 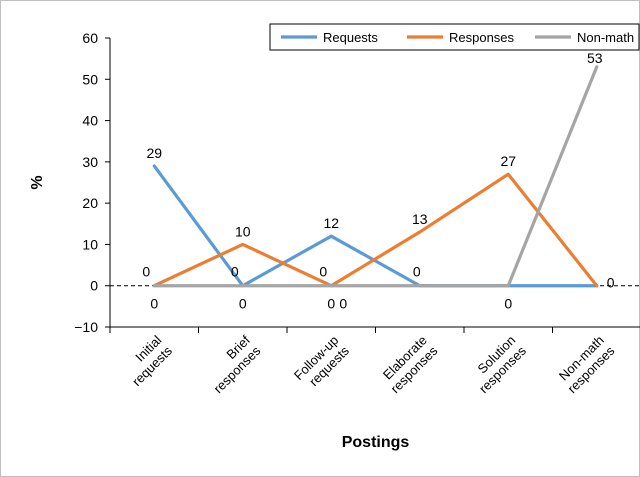 I want to click on data-label: 12, so click(x=331, y=223).